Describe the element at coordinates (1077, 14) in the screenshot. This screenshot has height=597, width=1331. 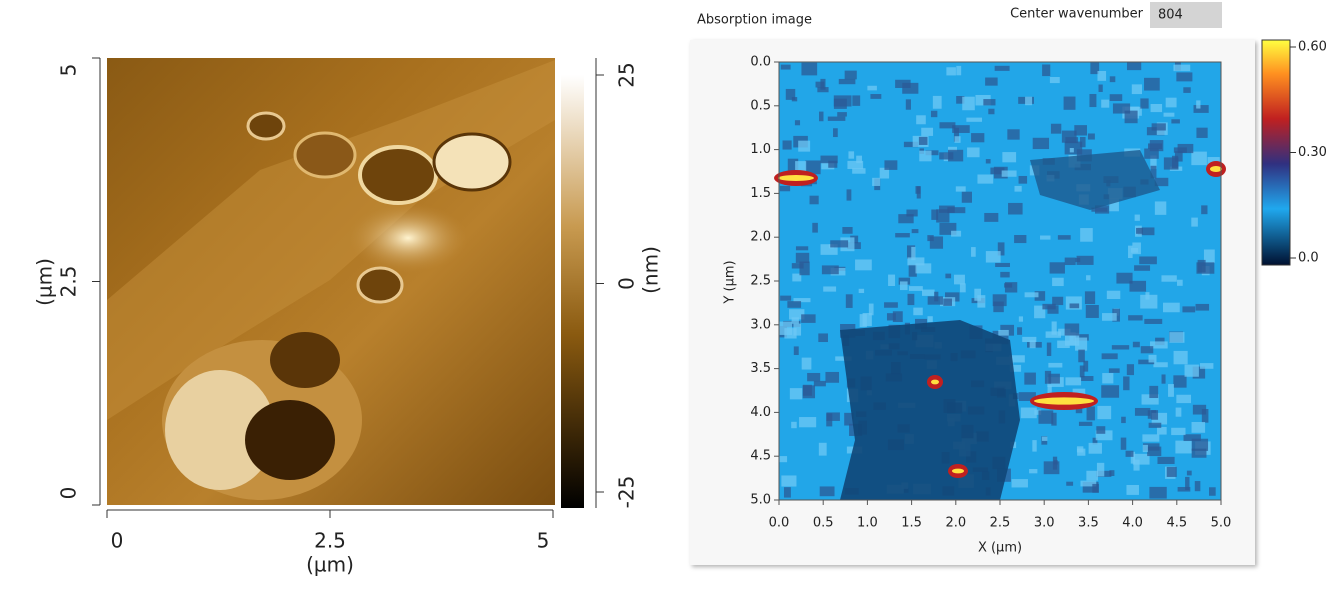
I see `field-label: Center wavenumber` at that location.